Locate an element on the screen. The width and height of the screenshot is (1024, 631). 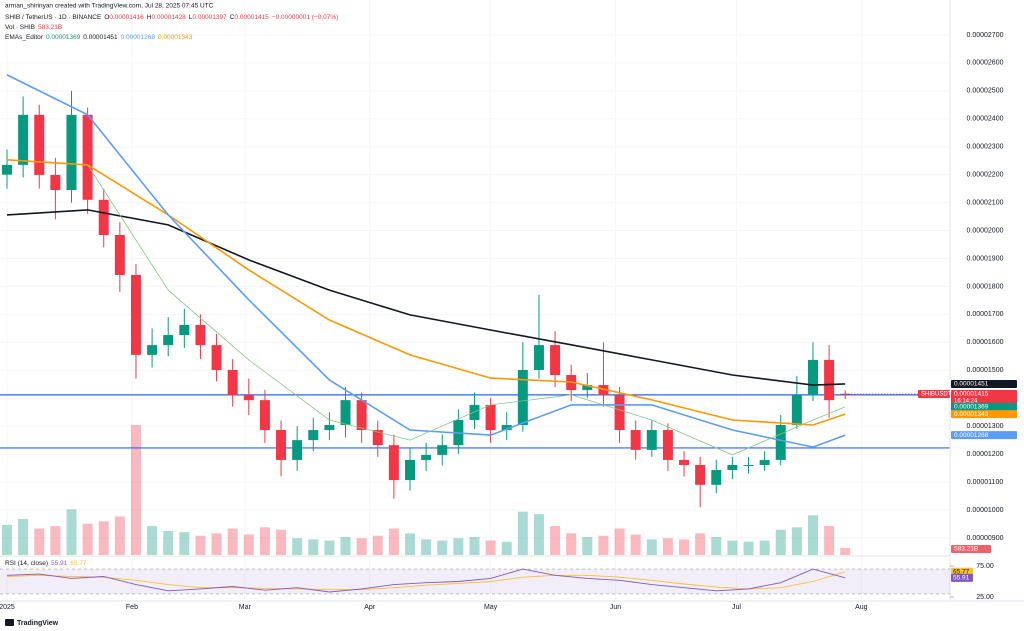
ema-value: 0.00001369 is located at coordinates (63, 37).